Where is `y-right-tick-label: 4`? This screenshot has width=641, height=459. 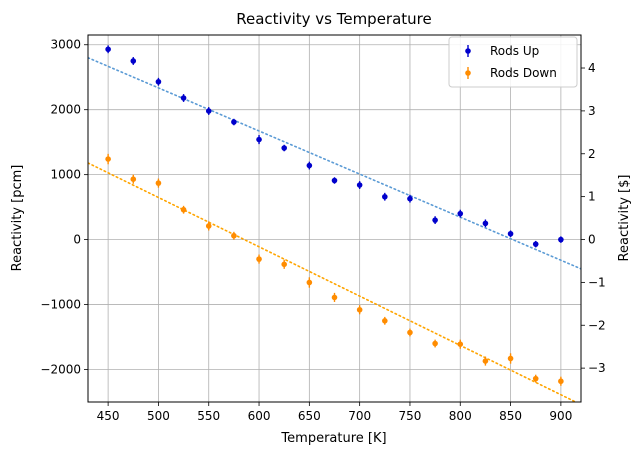
y-right-tick-label: 4 is located at coordinates (592, 68).